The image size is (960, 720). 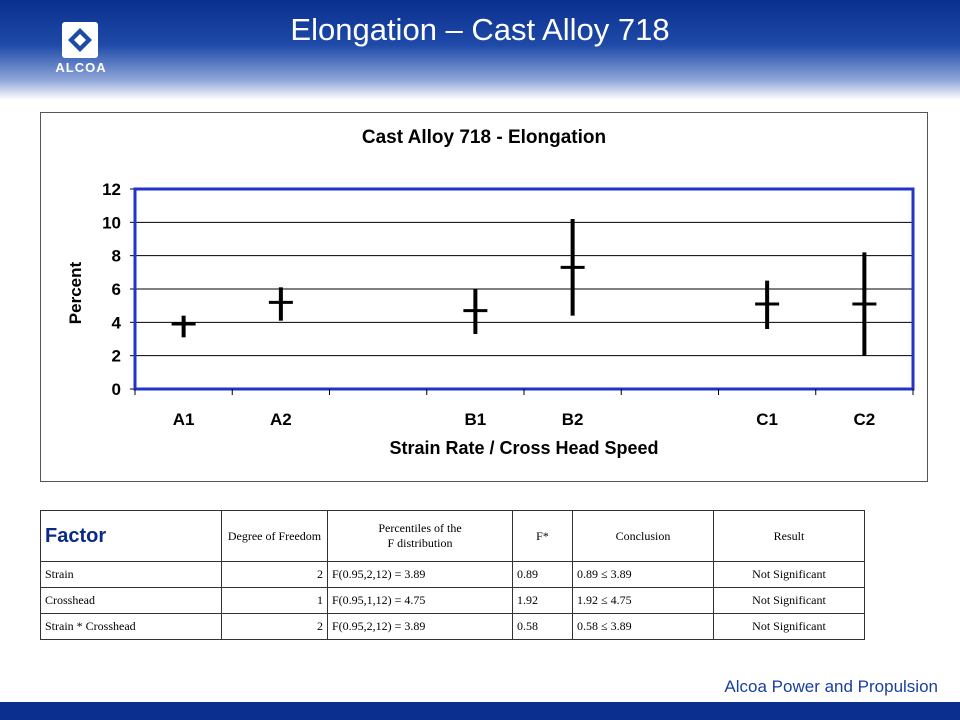 What do you see at coordinates (865, 419) in the screenshot?
I see `x-tick-label: C2` at bounding box center [865, 419].